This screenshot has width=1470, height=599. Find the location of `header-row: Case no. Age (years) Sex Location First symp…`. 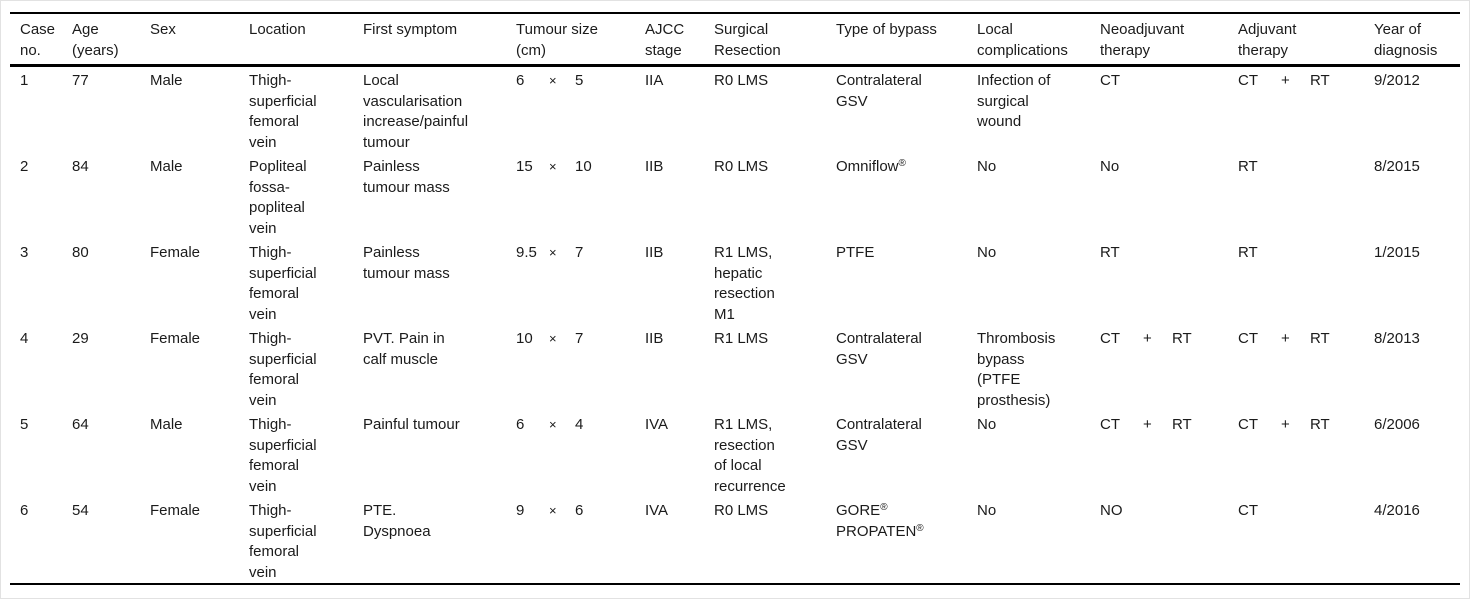

header-row: Case no. Age (years) Sex Location First symp… is located at coordinates (735, 39).